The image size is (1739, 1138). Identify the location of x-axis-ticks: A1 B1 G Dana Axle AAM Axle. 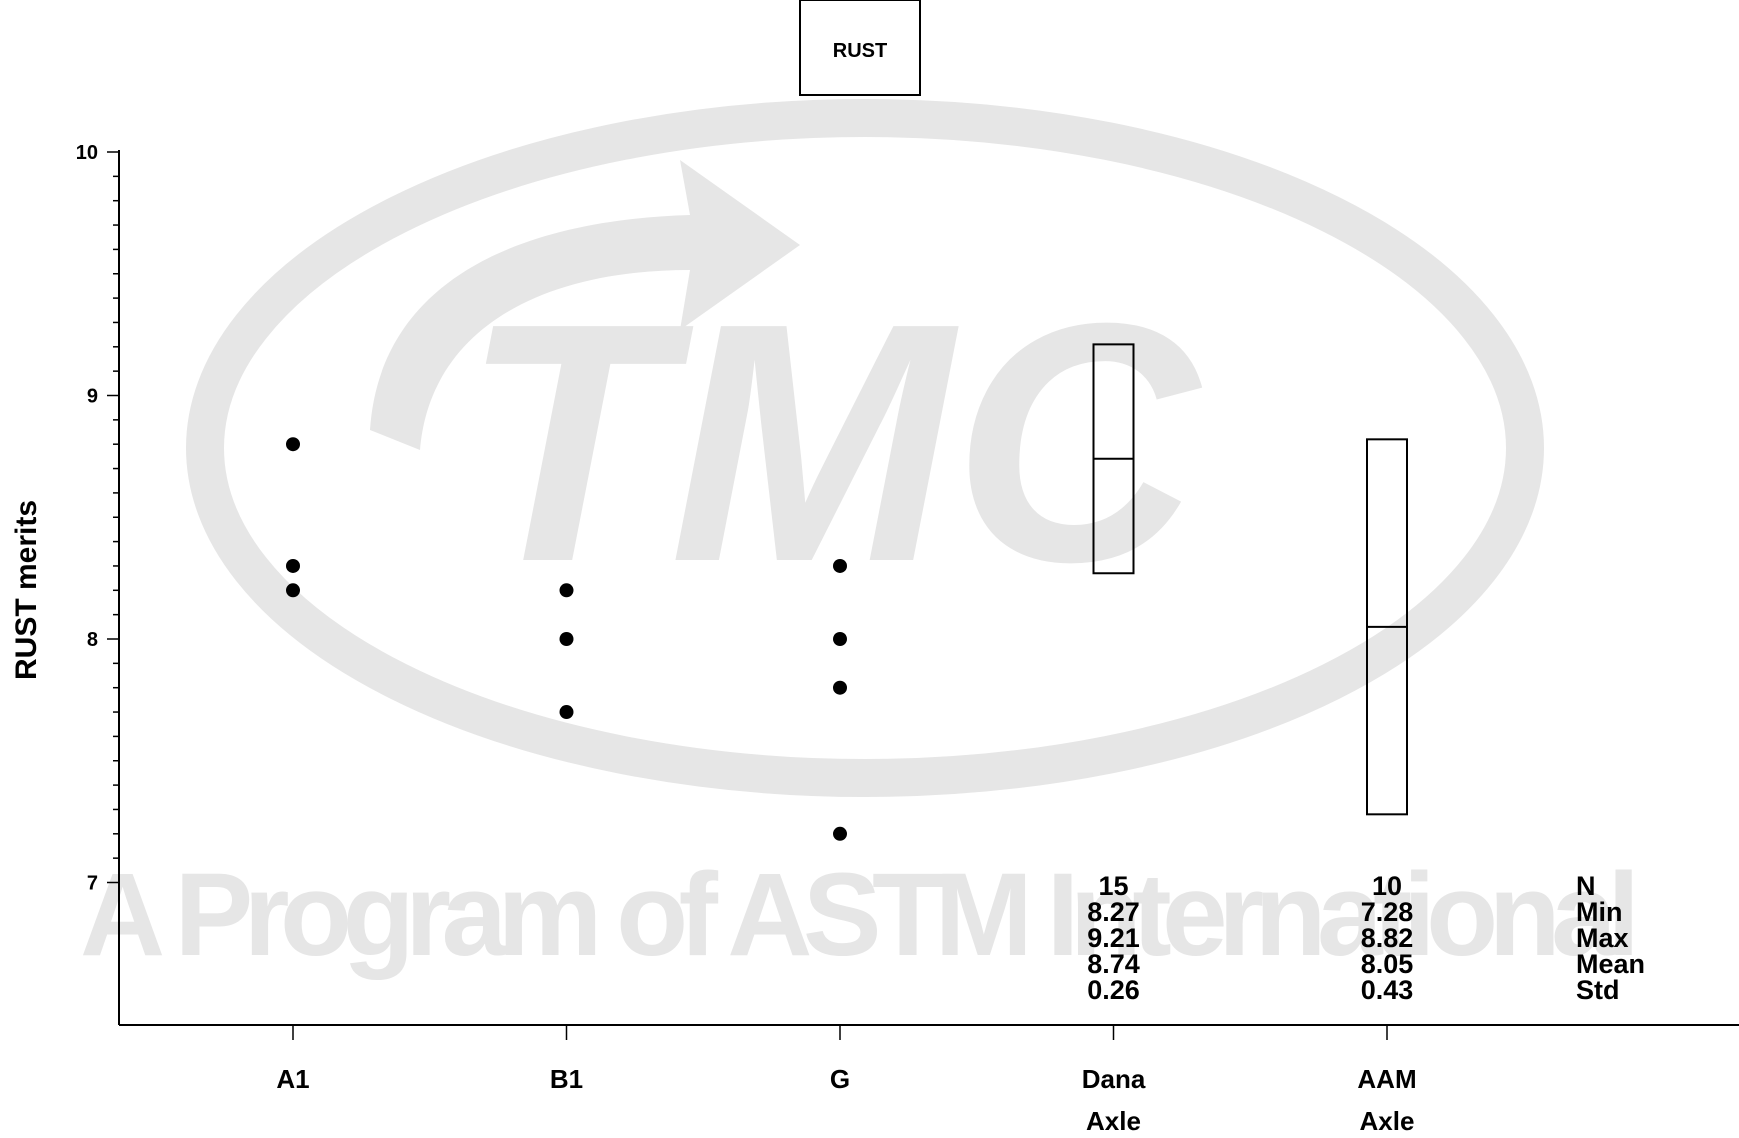
(846, 1080).